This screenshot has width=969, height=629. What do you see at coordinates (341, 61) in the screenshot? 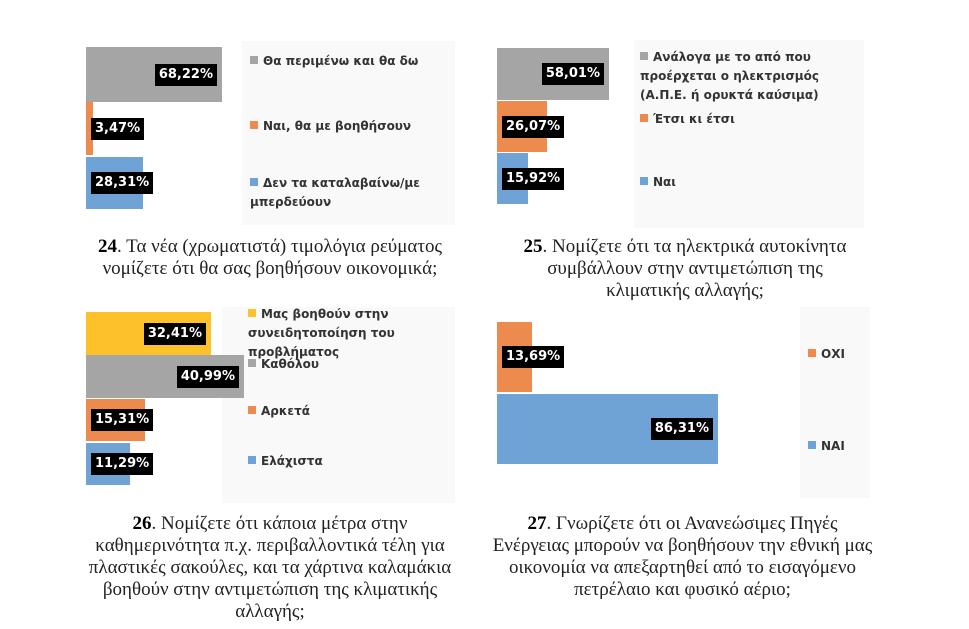
I see `legend-label: Θα περιμένω και θα δω` at bounding box center [341, 61].